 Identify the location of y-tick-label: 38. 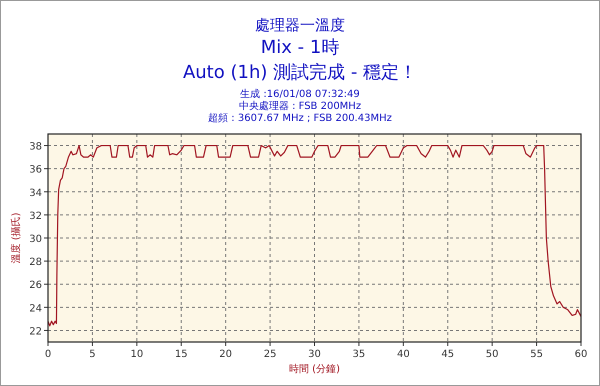
(35, 147).